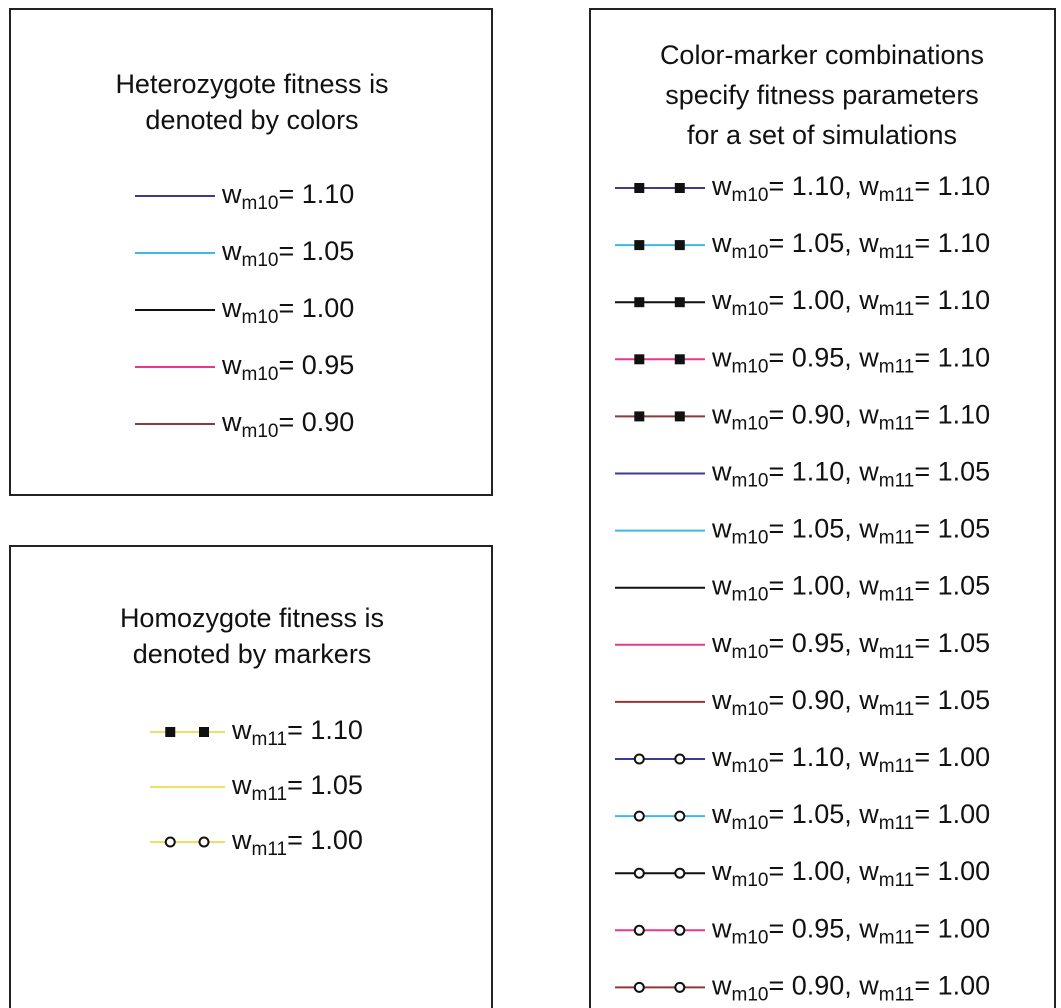 The height and width of the screenshot is (1008, 1061). I want to click on legend-label: wm10= 1.05, wm11= 1.00, so click(850, 816).